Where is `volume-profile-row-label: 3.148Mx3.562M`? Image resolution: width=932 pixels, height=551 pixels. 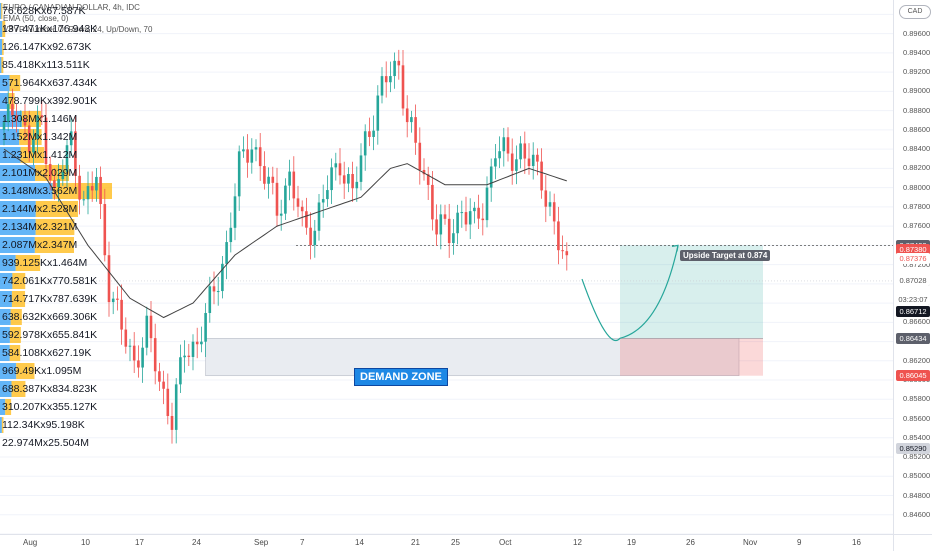
volume-profile-row-label: 3.148Mx3.562M is located at coordinates (40, 191).